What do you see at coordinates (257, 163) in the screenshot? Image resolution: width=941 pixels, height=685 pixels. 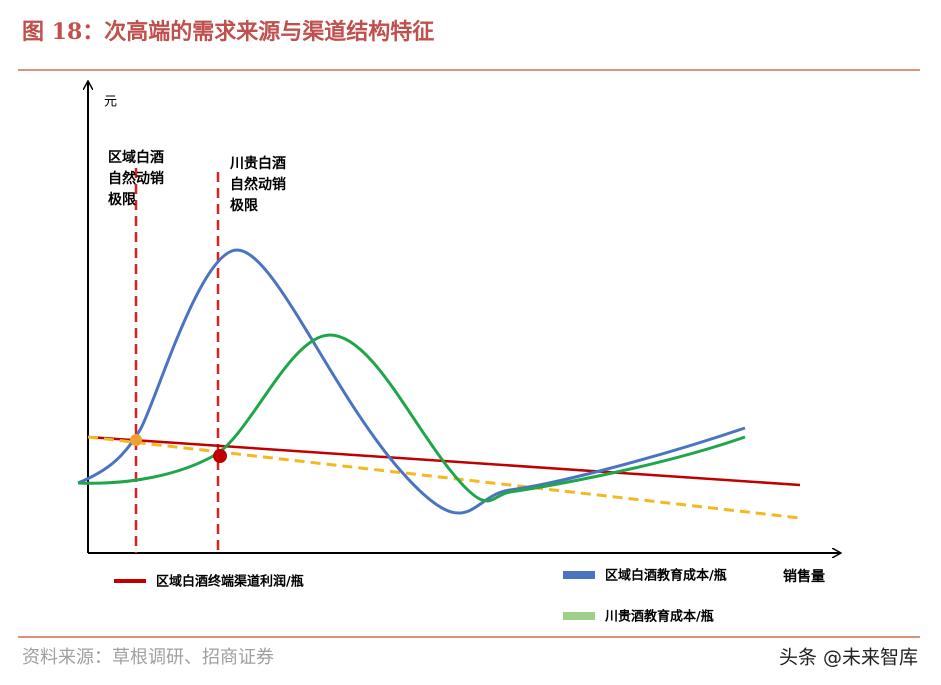 I see `annotation-line: 川贵白酒` at bounding box center [257, 163].